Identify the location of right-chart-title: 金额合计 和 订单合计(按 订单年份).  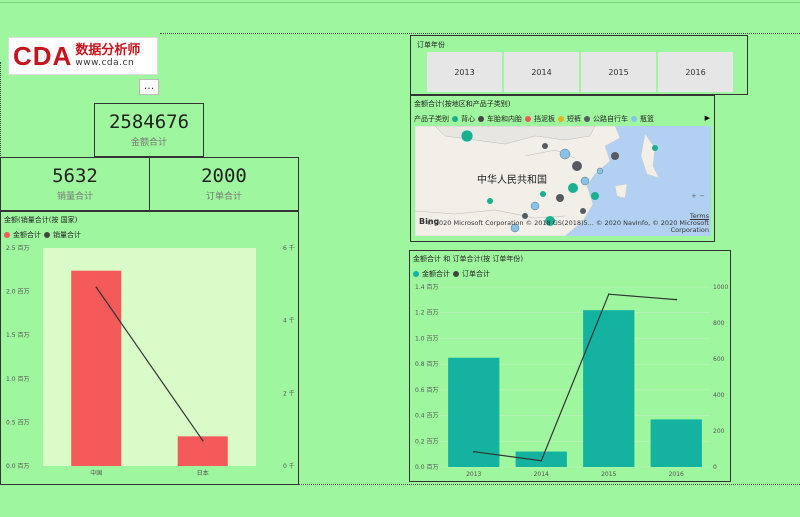
(468, 259).